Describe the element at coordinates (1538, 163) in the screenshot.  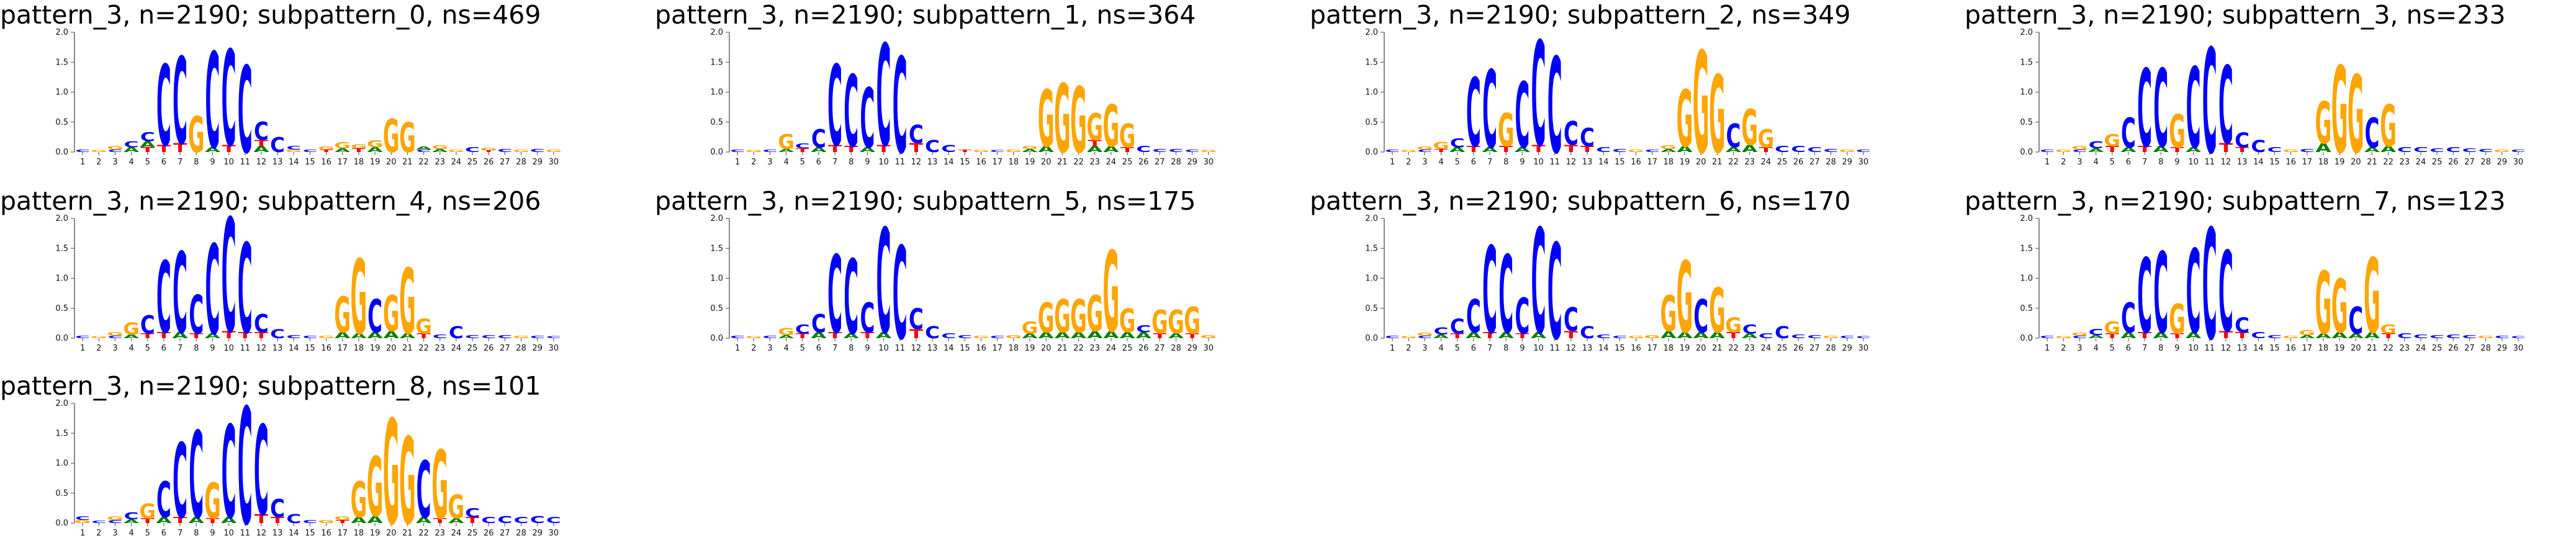
I see `x-tick-label: 10` at that location.